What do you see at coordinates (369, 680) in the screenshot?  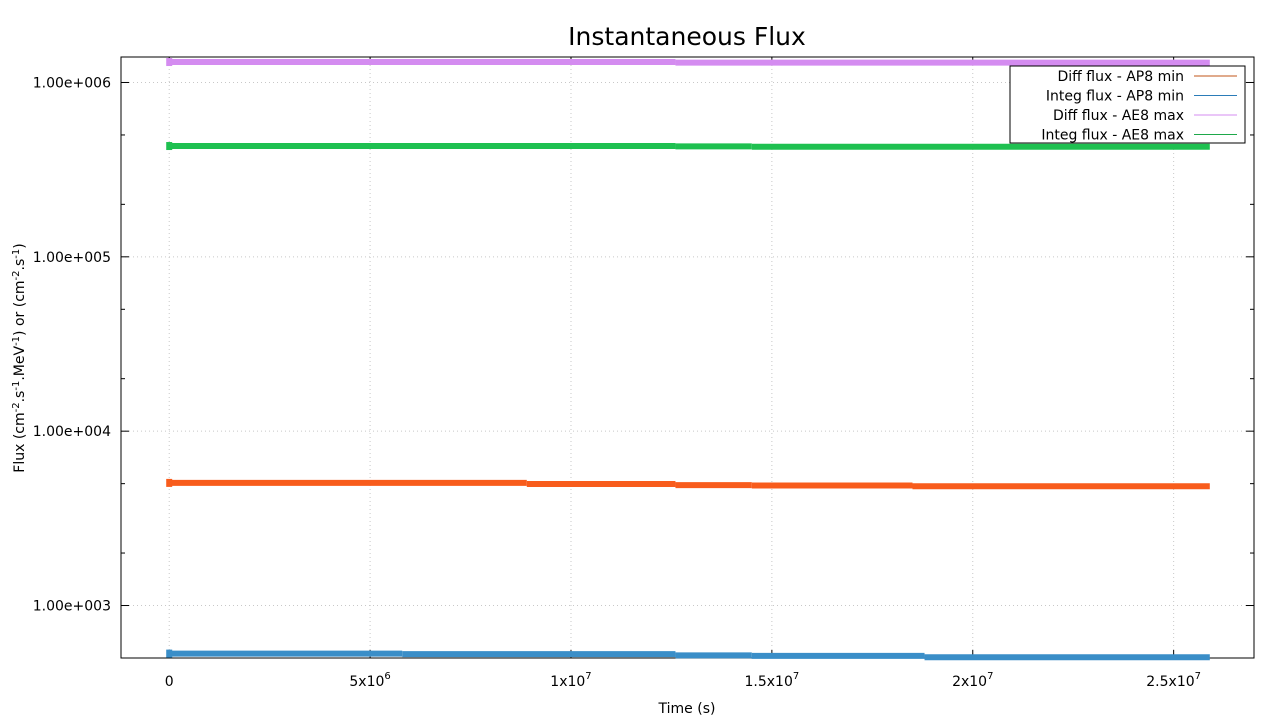 I see `x-tick-label: 5x106` at bounding box center [369, 680].